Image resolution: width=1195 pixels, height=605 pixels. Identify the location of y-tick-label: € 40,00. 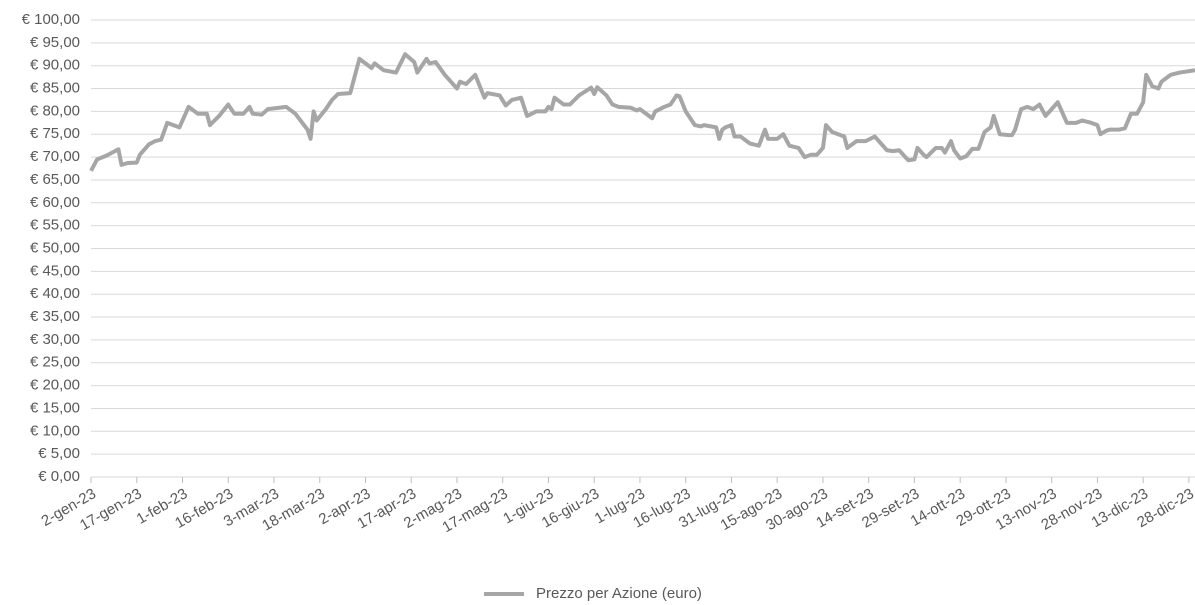
(55, 293).